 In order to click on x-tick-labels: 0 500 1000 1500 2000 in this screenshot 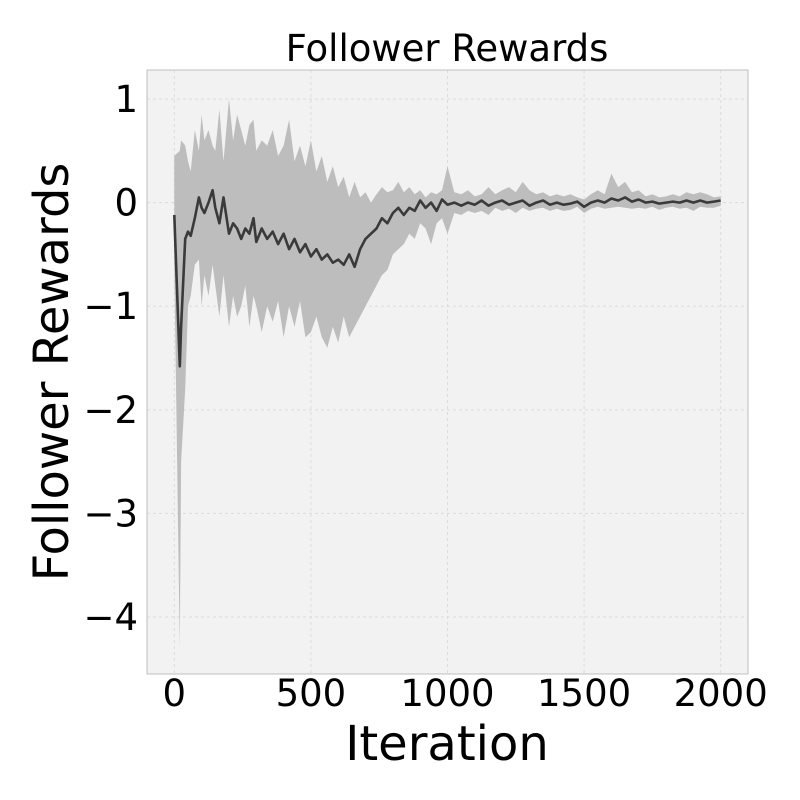, I will do `click(465, 693)`.